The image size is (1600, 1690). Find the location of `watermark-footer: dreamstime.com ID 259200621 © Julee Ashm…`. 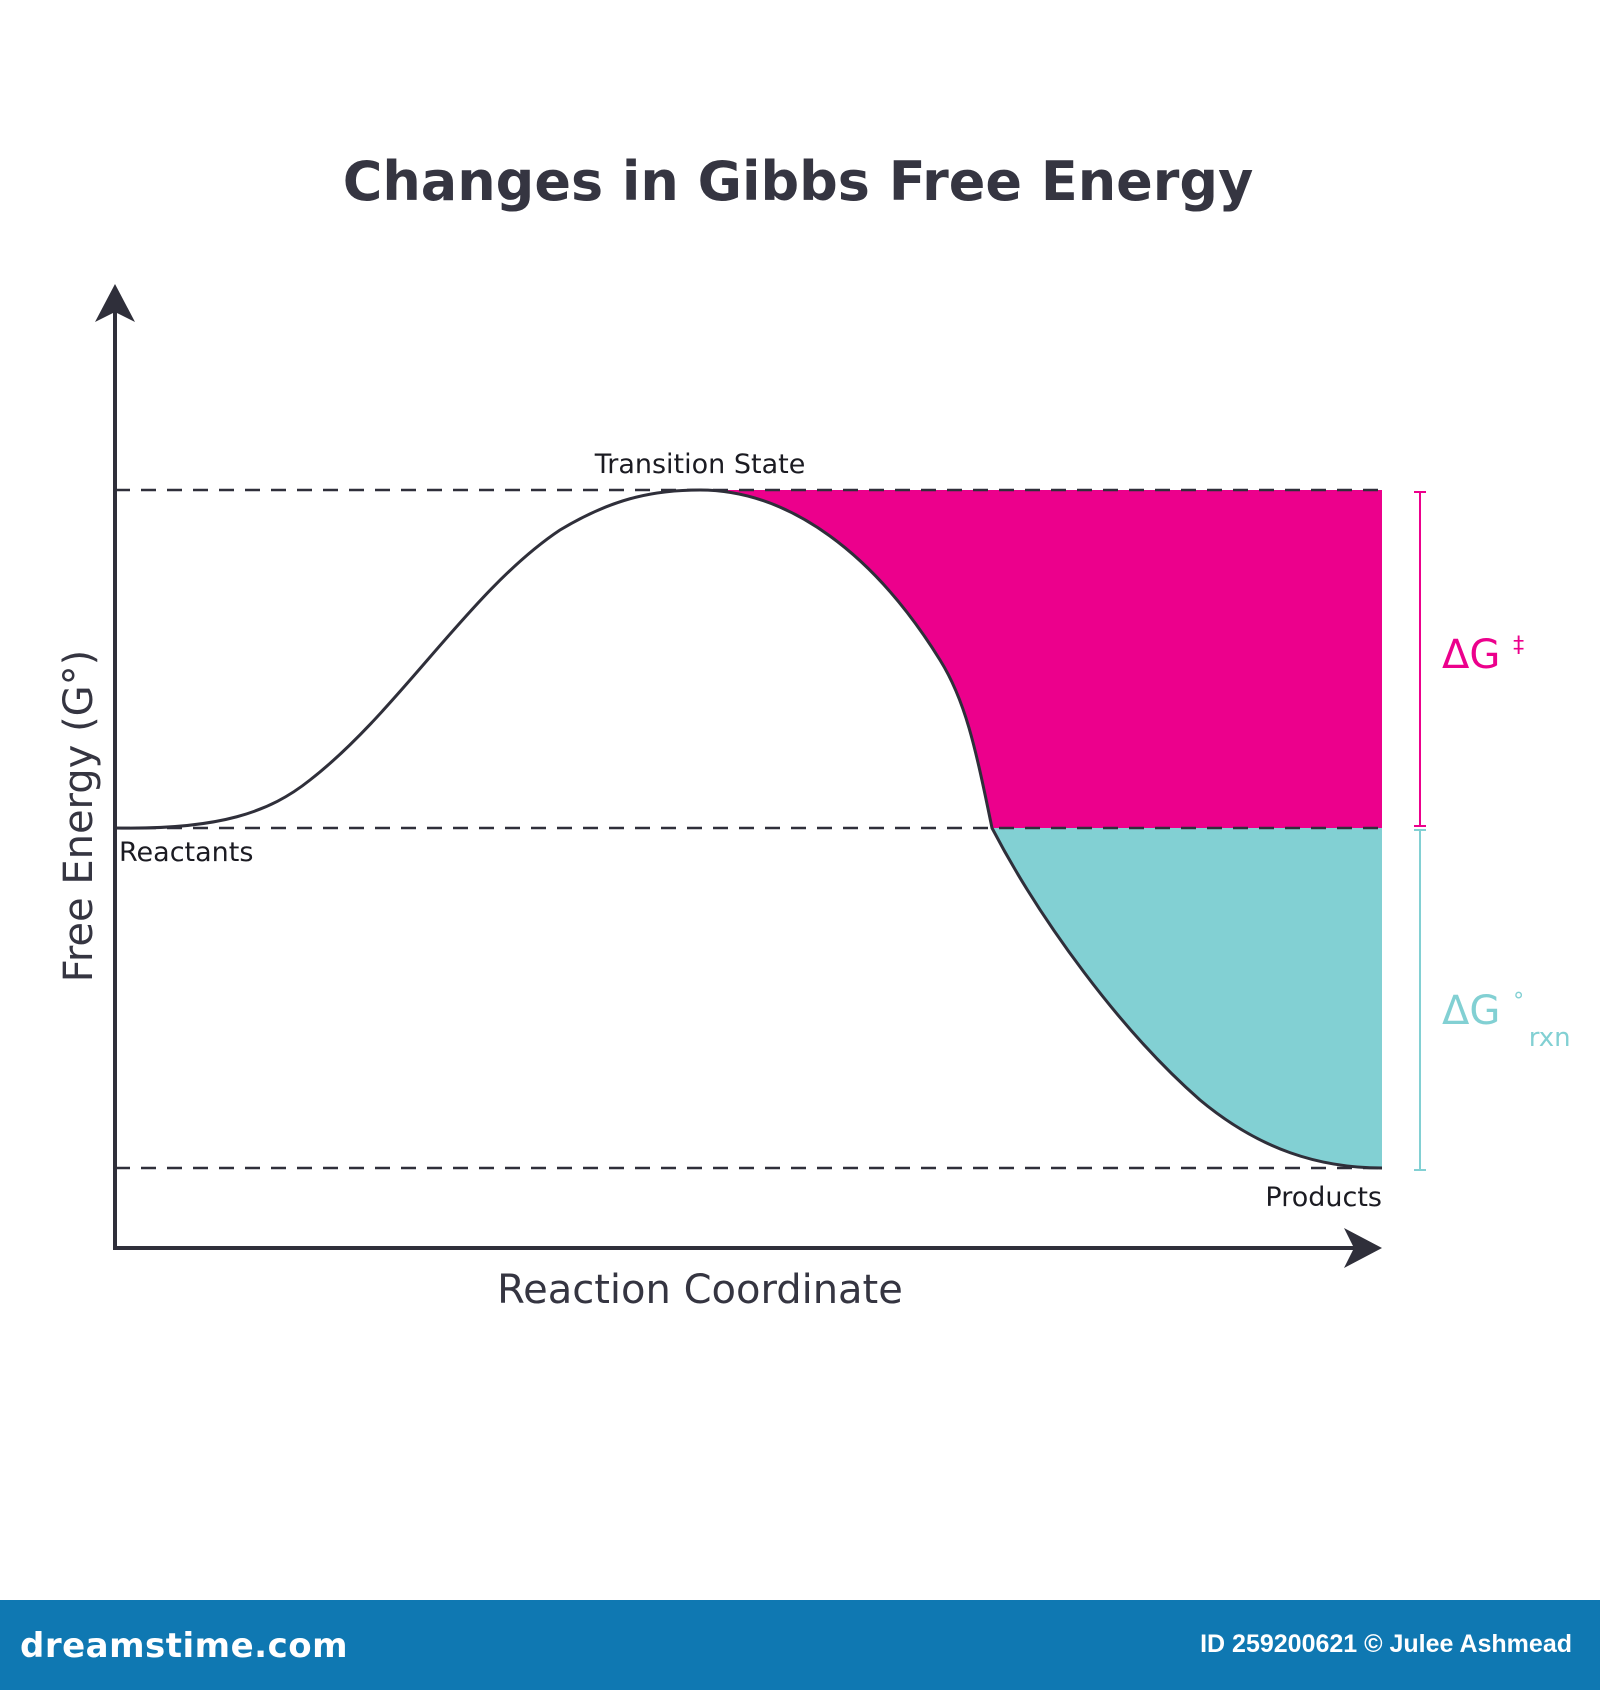

watermark-footer: dreamstime.com ID 259200621 © Julee Ashm… is located at coordinates (800, 1645).